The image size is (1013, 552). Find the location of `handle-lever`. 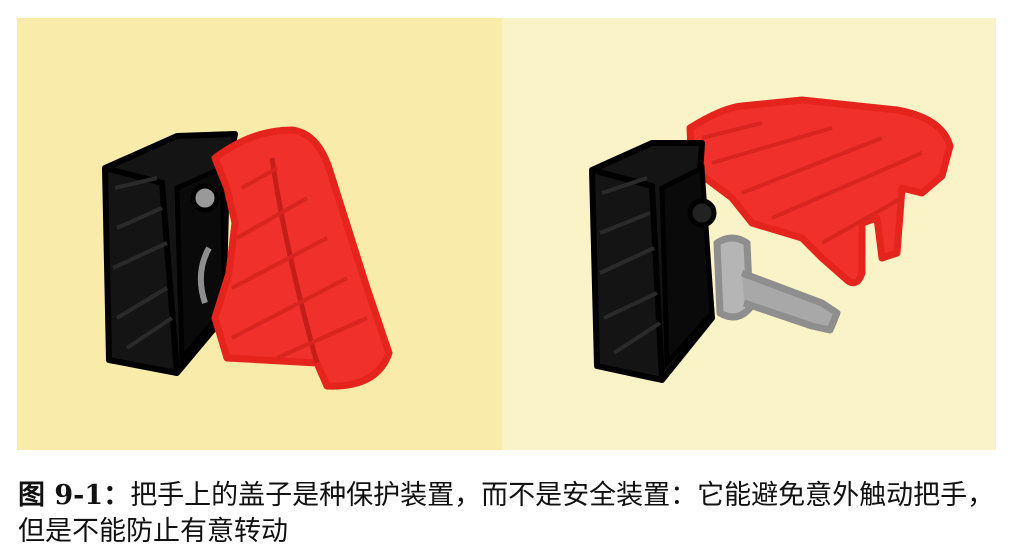

handle-lever is located at coordinates (777, 284).